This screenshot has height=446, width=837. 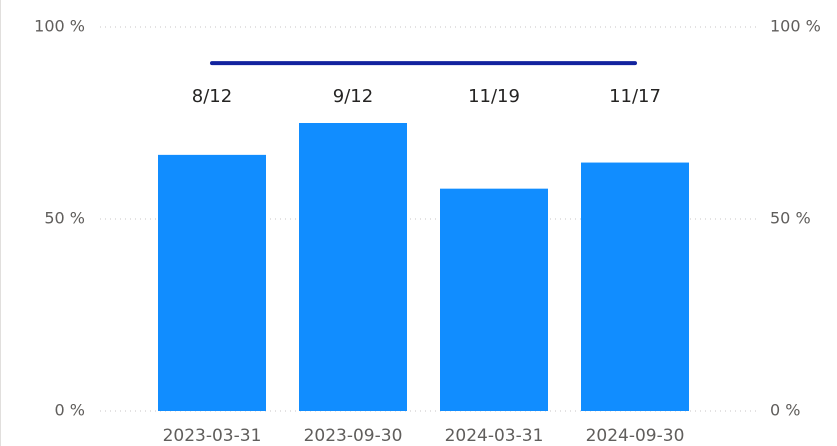 What do you see at coordinates (212, 96) in the screenshot?
I see `data-label: 8/12` at bounding box center [212, 96].